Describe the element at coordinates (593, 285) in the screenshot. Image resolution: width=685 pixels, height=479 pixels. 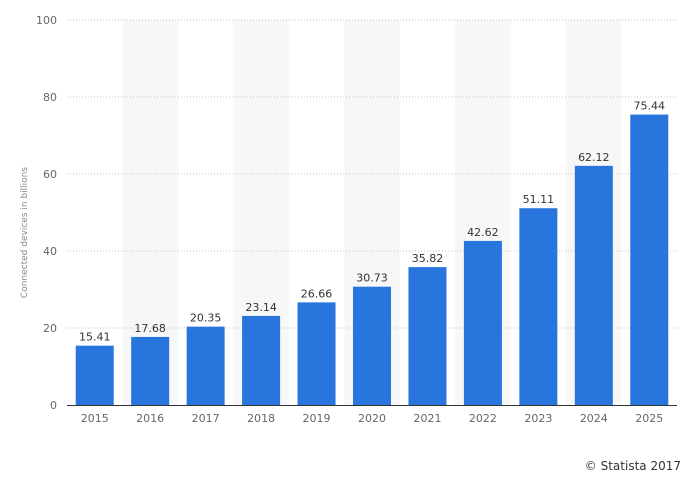
I see `bar-2024` at that location.